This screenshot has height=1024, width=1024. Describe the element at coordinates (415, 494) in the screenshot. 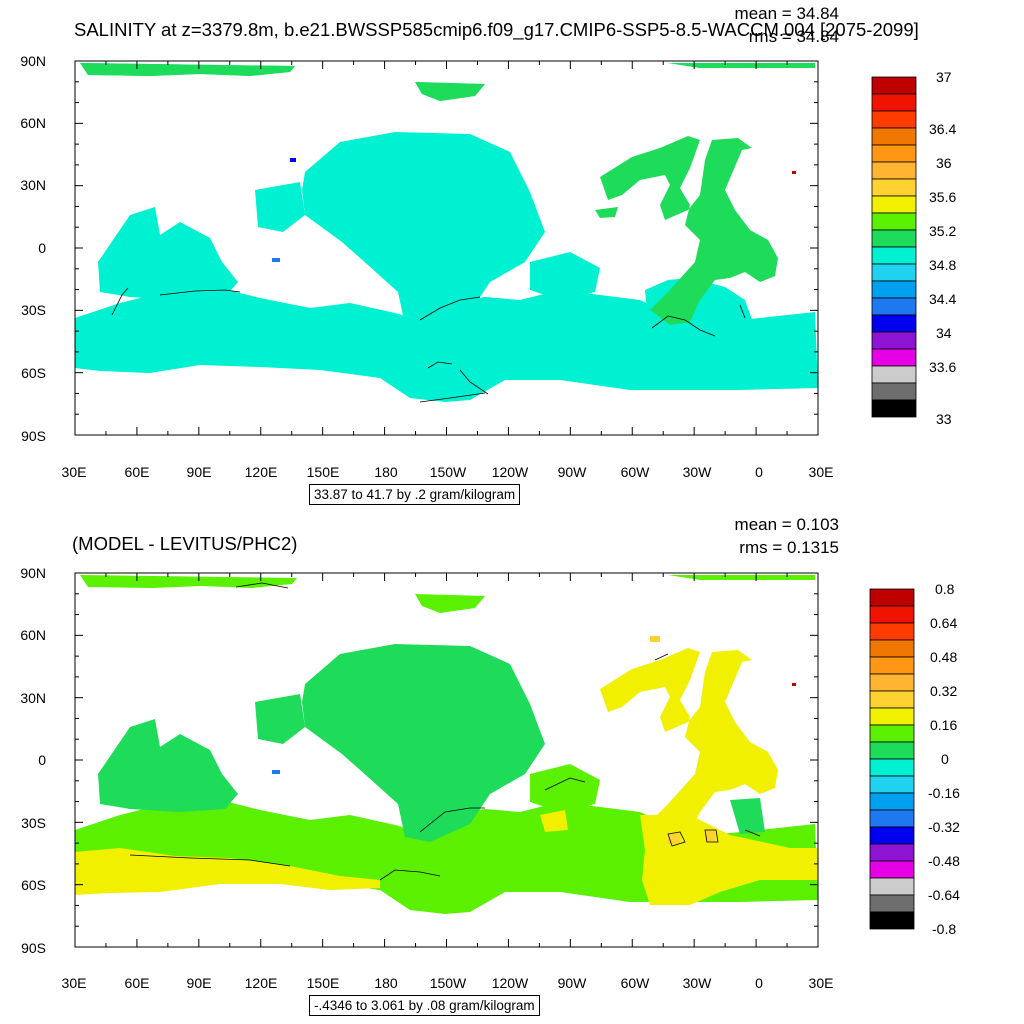

I see `top-contour-info: 33.87 to 41.7 by .2 gram/kilogram` at that location.